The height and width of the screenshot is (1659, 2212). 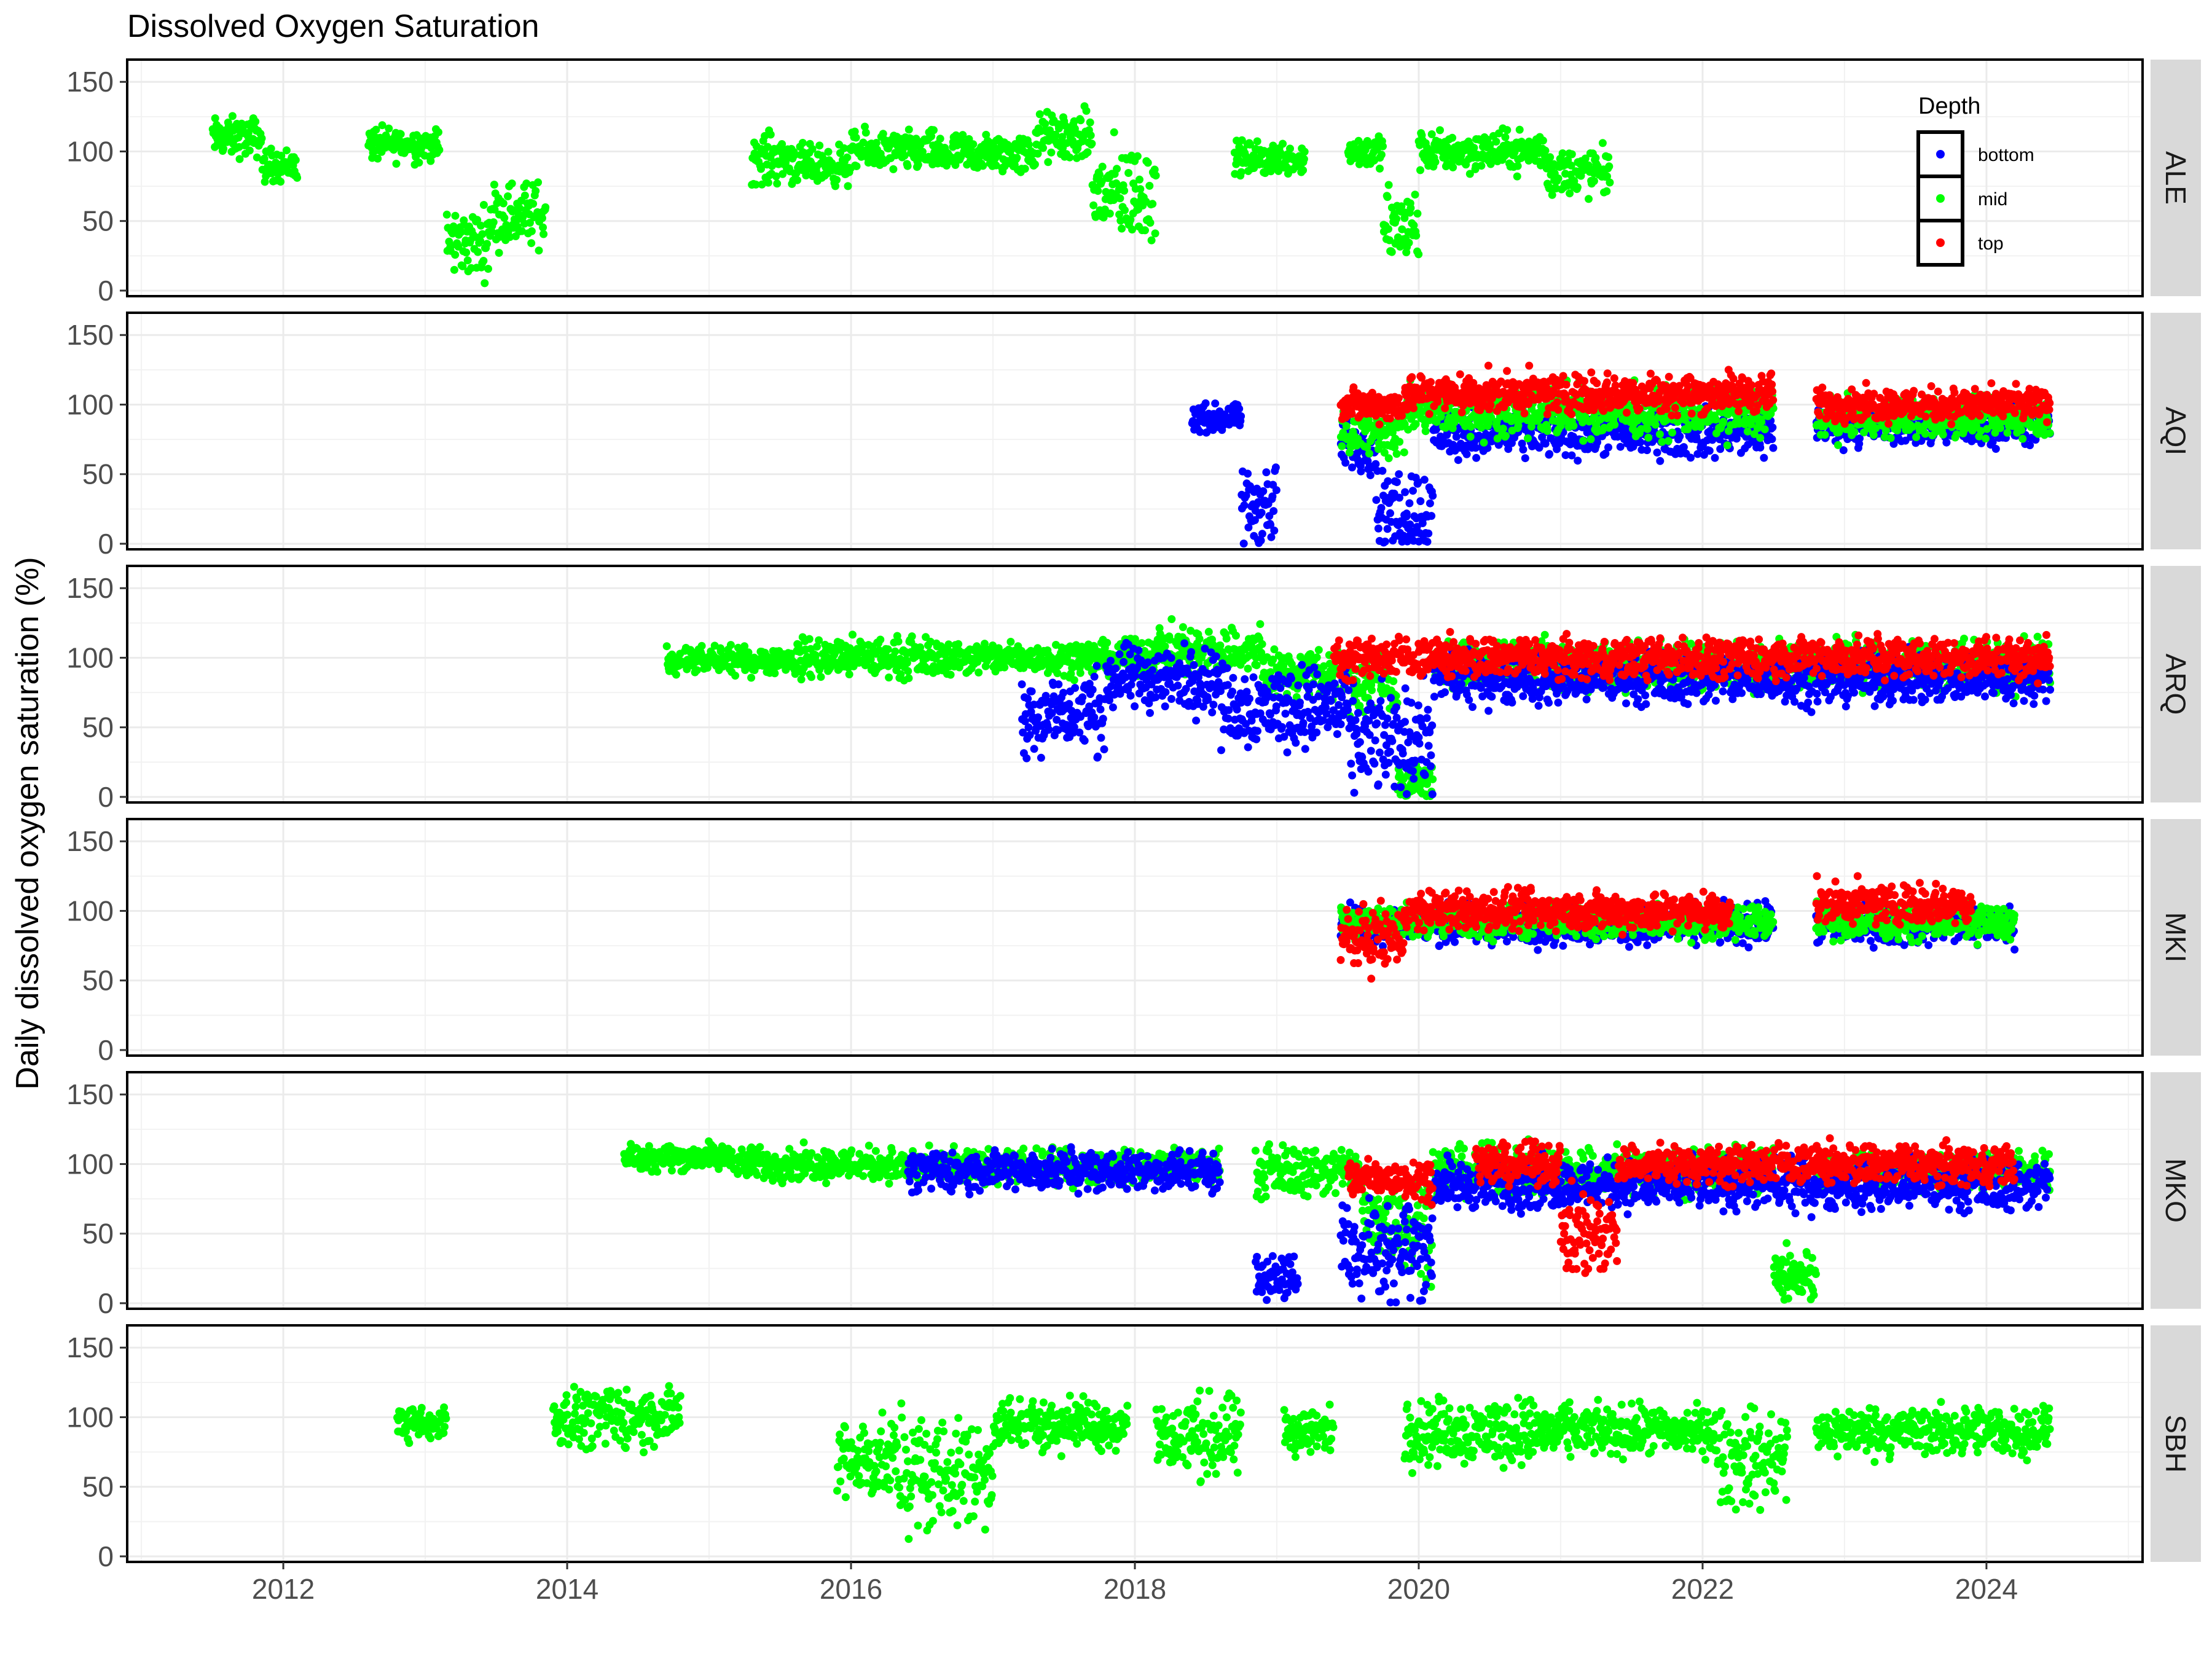 I want to click on y-tick-label: 50, so click(x=98, y=474).